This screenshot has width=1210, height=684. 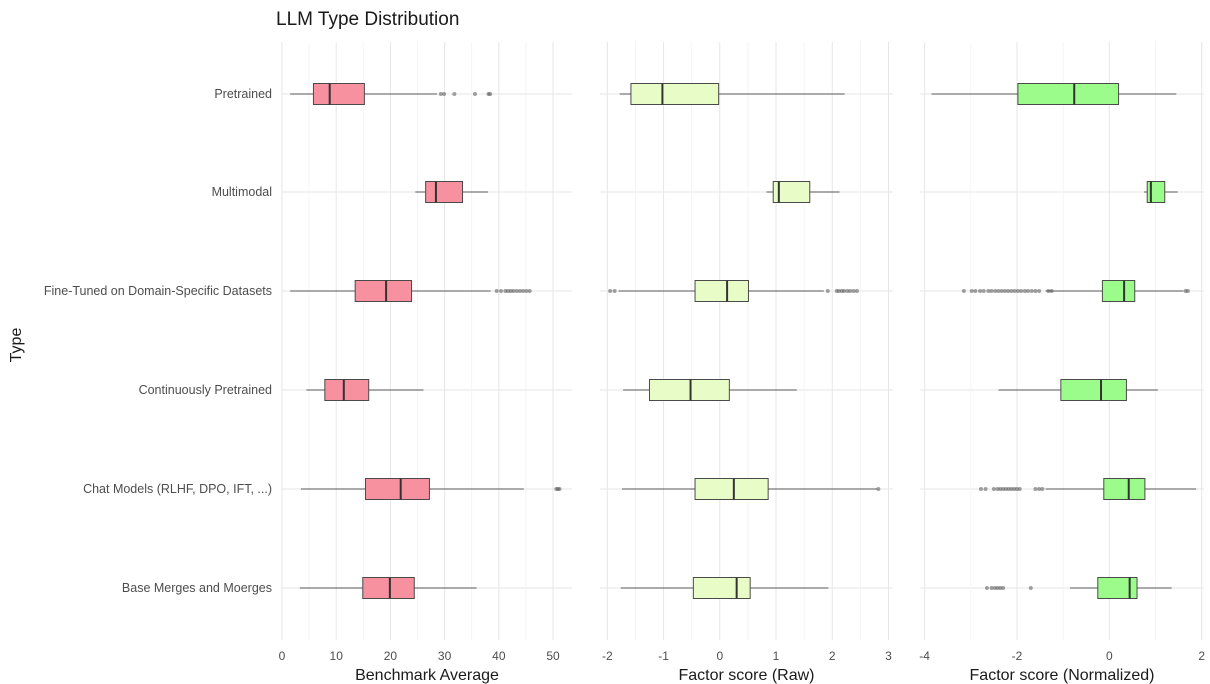 What do you see at coordinates (367, 19) in the screenshot?
I see `chart-title: LLM Type Distribution` at bounding box center [367, 19].